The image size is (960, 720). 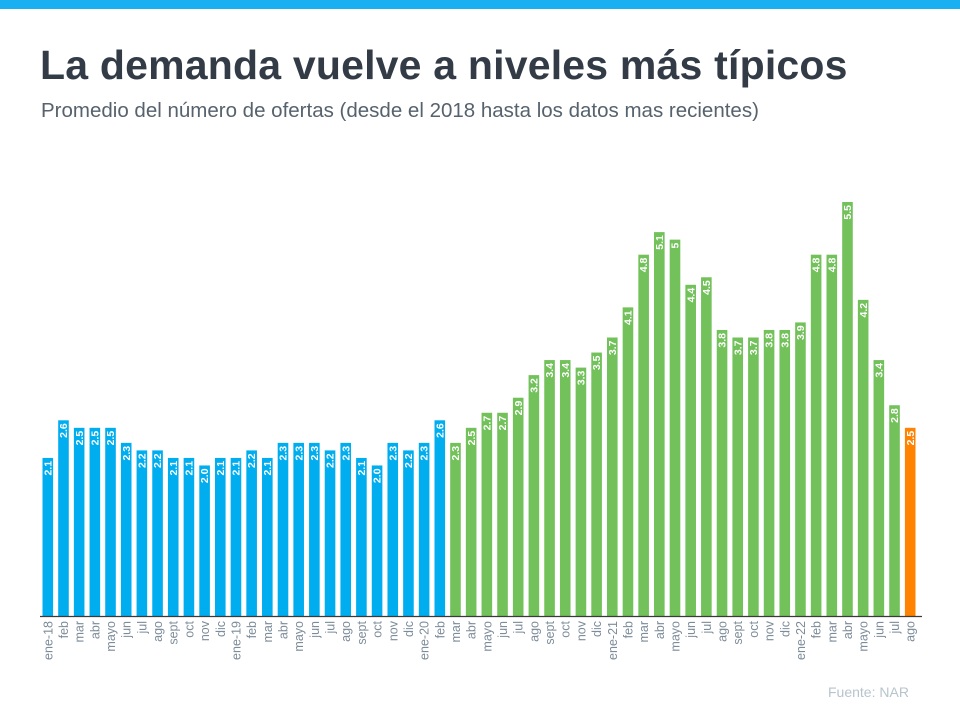 What do you see at coordinates (378, 475) in the screenshot?
I see `data-label: 2.0` at bounding box center [378, 475].